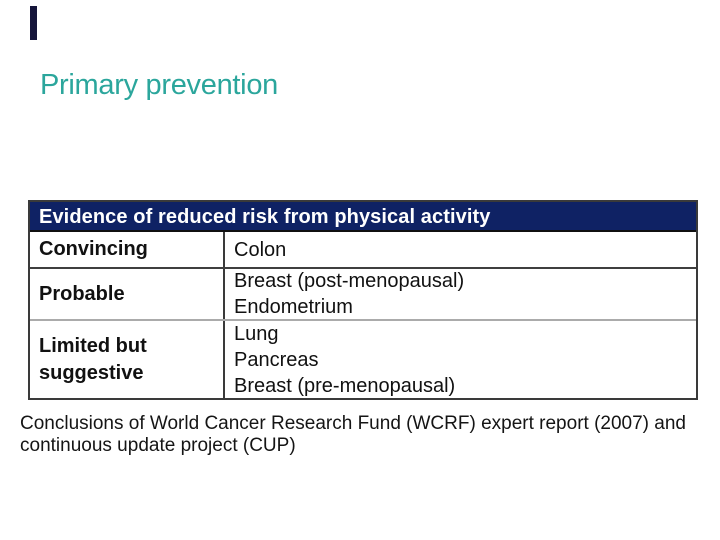 The image size is (720, 540). I want to click on table-row: Convincing Colon, so click(363, 249).